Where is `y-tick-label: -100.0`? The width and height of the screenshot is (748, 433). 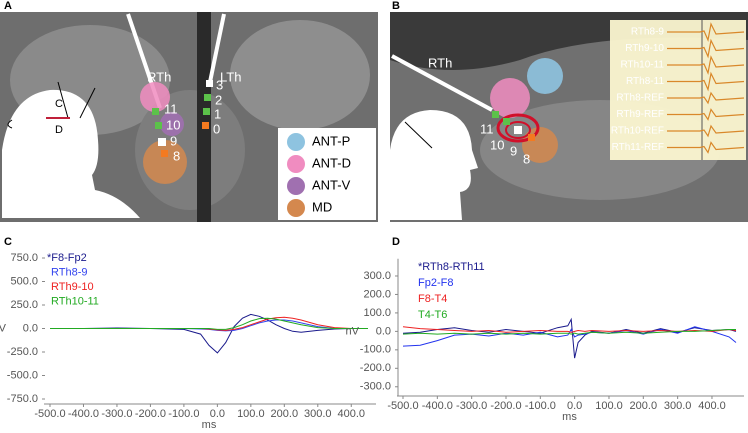 y-tick-label: -100.0 is located at coordinates (375, 350).